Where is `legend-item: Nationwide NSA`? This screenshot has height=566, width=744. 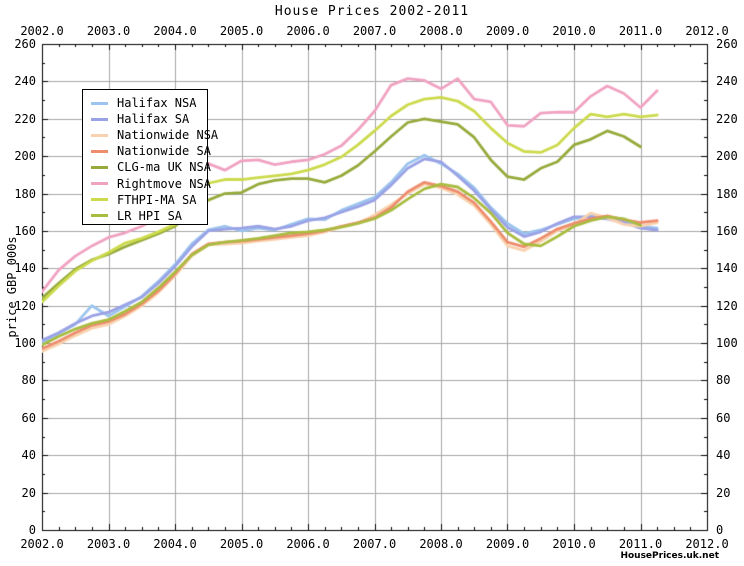
legend-item: Nationwide NSA is located at coordinates (150, 135).